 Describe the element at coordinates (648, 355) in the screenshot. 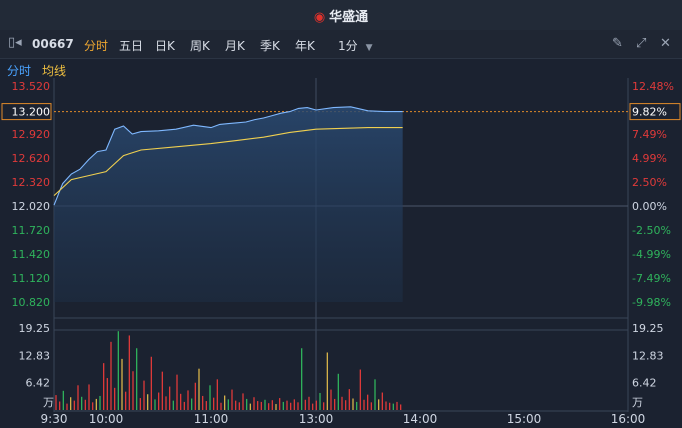

I see `volume-label-right: 12.83` at that location.